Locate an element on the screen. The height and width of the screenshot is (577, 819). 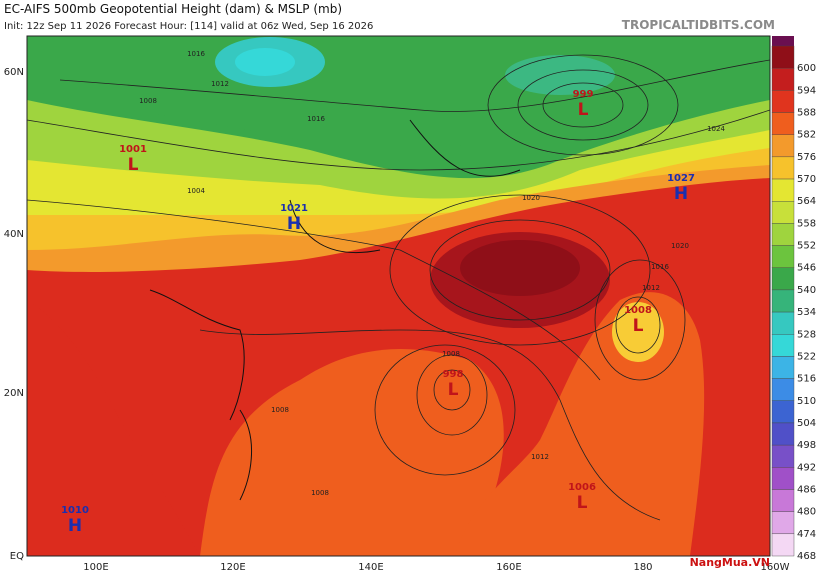
lon-label: 160E is located at coordinates (508, 567).